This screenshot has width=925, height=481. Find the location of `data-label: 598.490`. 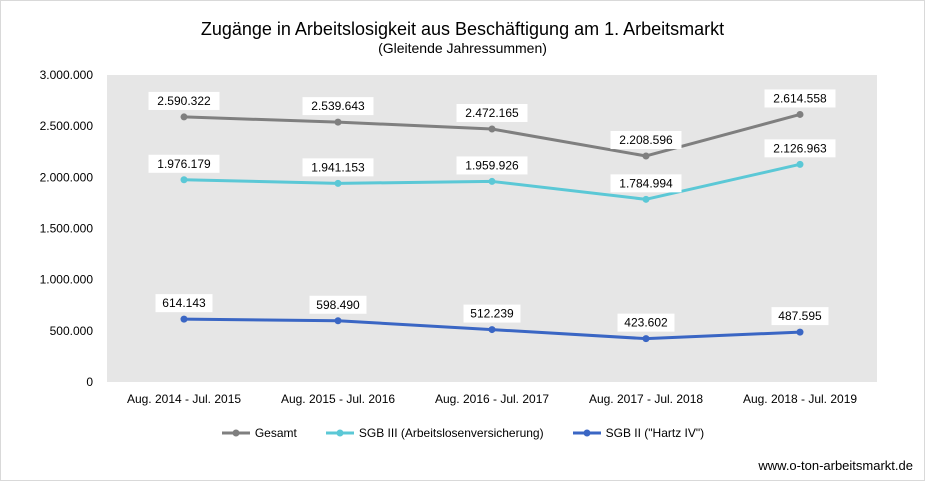

data-label: 598.490 is located at coordinates (338, 305).